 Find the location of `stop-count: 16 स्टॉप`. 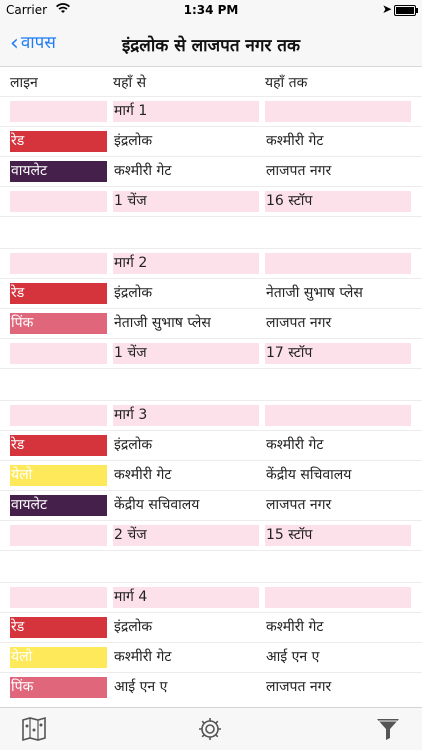

stop-count: 16 स्टॉप is located at coordinates (338, 201).